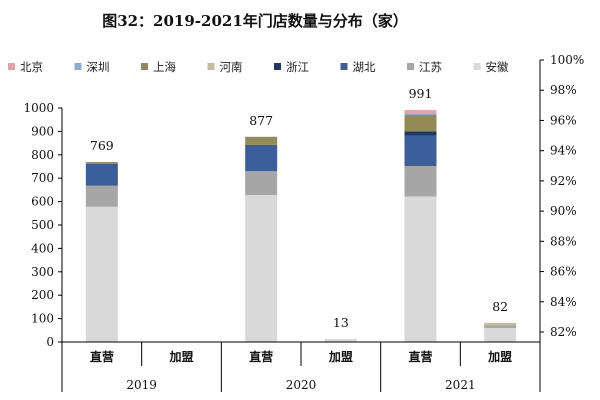 Image resolution: width=600 pixels, height=400 pixels. Describe the element at coordinates (561, 197) in the screenshot. I see `y-axis-right: 82% 84% 86% 88% 90% 92% 94% 96% 98% 100%` at that location.